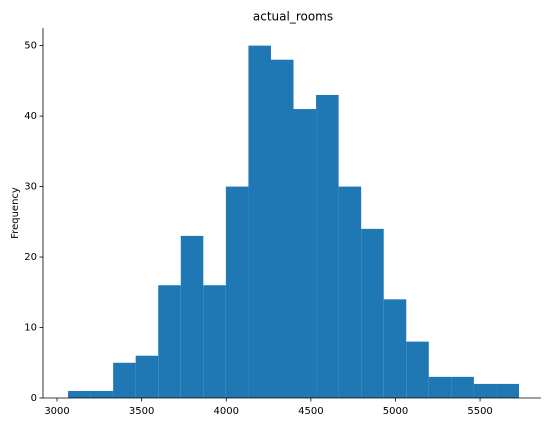 This screenshot has width=551, height=427. Describe the element at coordinates (15, 213) in the screenshot. I see `y-axis-label: Frequency` at that location.